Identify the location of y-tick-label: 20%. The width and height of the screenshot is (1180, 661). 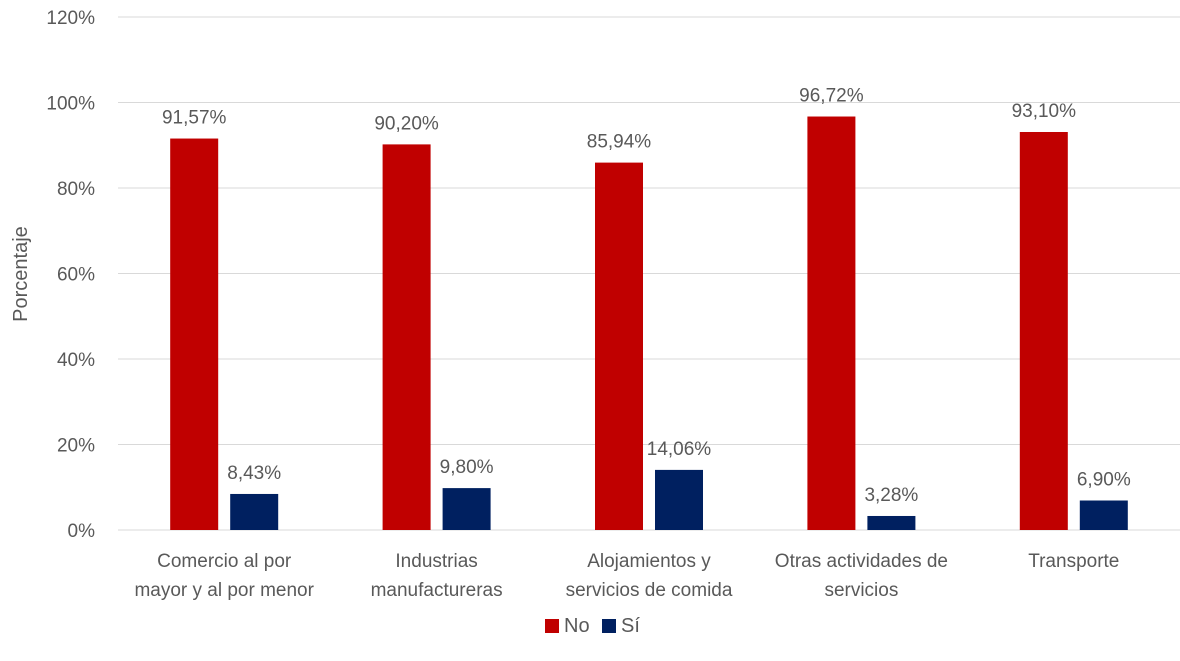
(76, 446).